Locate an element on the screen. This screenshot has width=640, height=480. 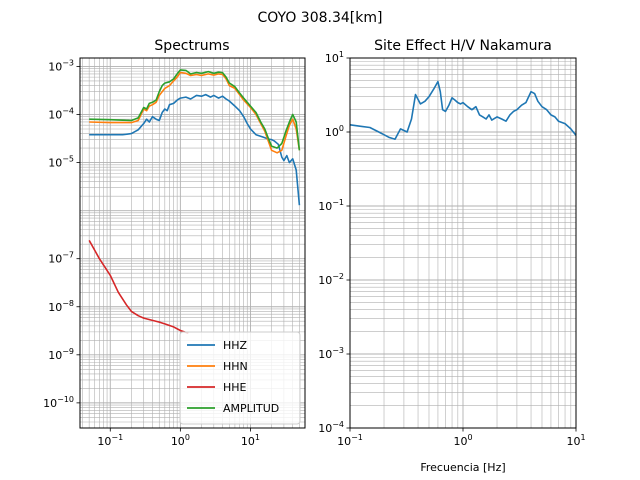
hv-xtick-label: 10⁻¹ is located at coordinates (350, 440).